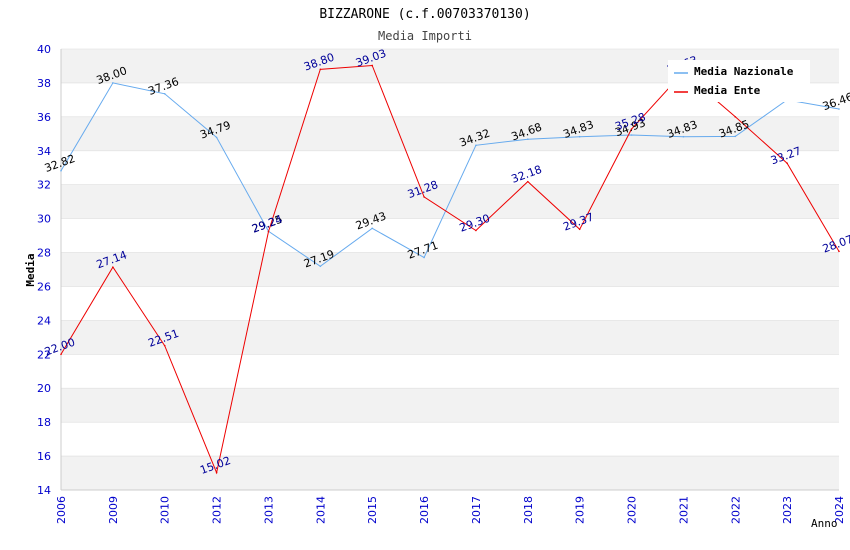 The width and height of the screenshot is (850, 550). I want to click on y-tick-label: 28, so click(44, 253).